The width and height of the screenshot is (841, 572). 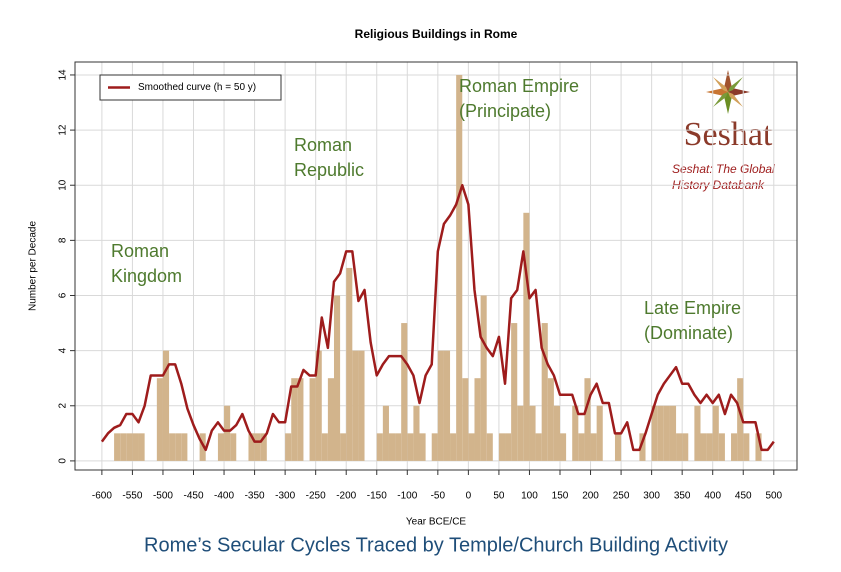 What do you see at coordinates (621, 496) in the screenshot?
I see `x-tick-label: 250` at bounding box center [621, 496].